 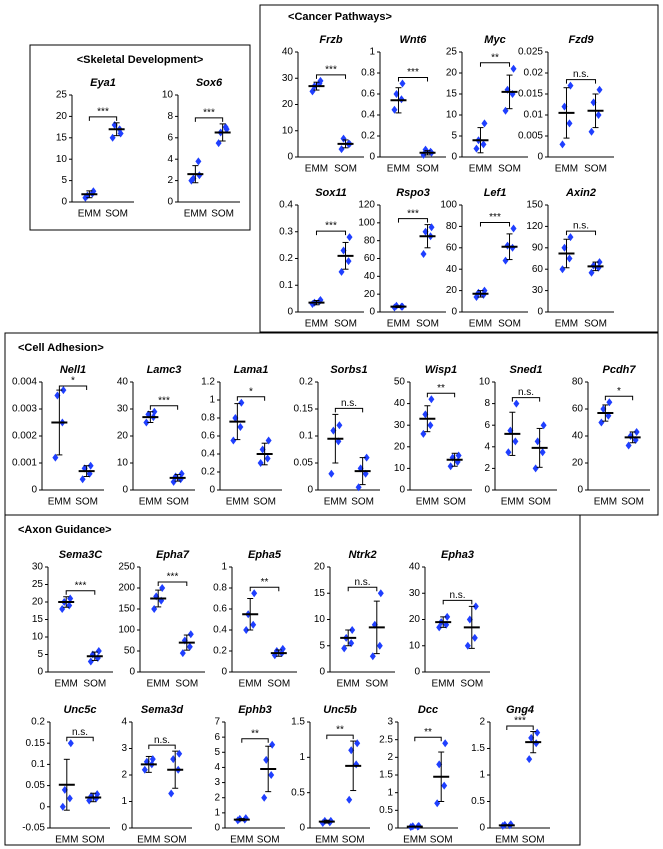 What do you see at coordinates (534, 226) in the screenshot?
I see `y-tick-label: 120` at bounding box center [534, 226].